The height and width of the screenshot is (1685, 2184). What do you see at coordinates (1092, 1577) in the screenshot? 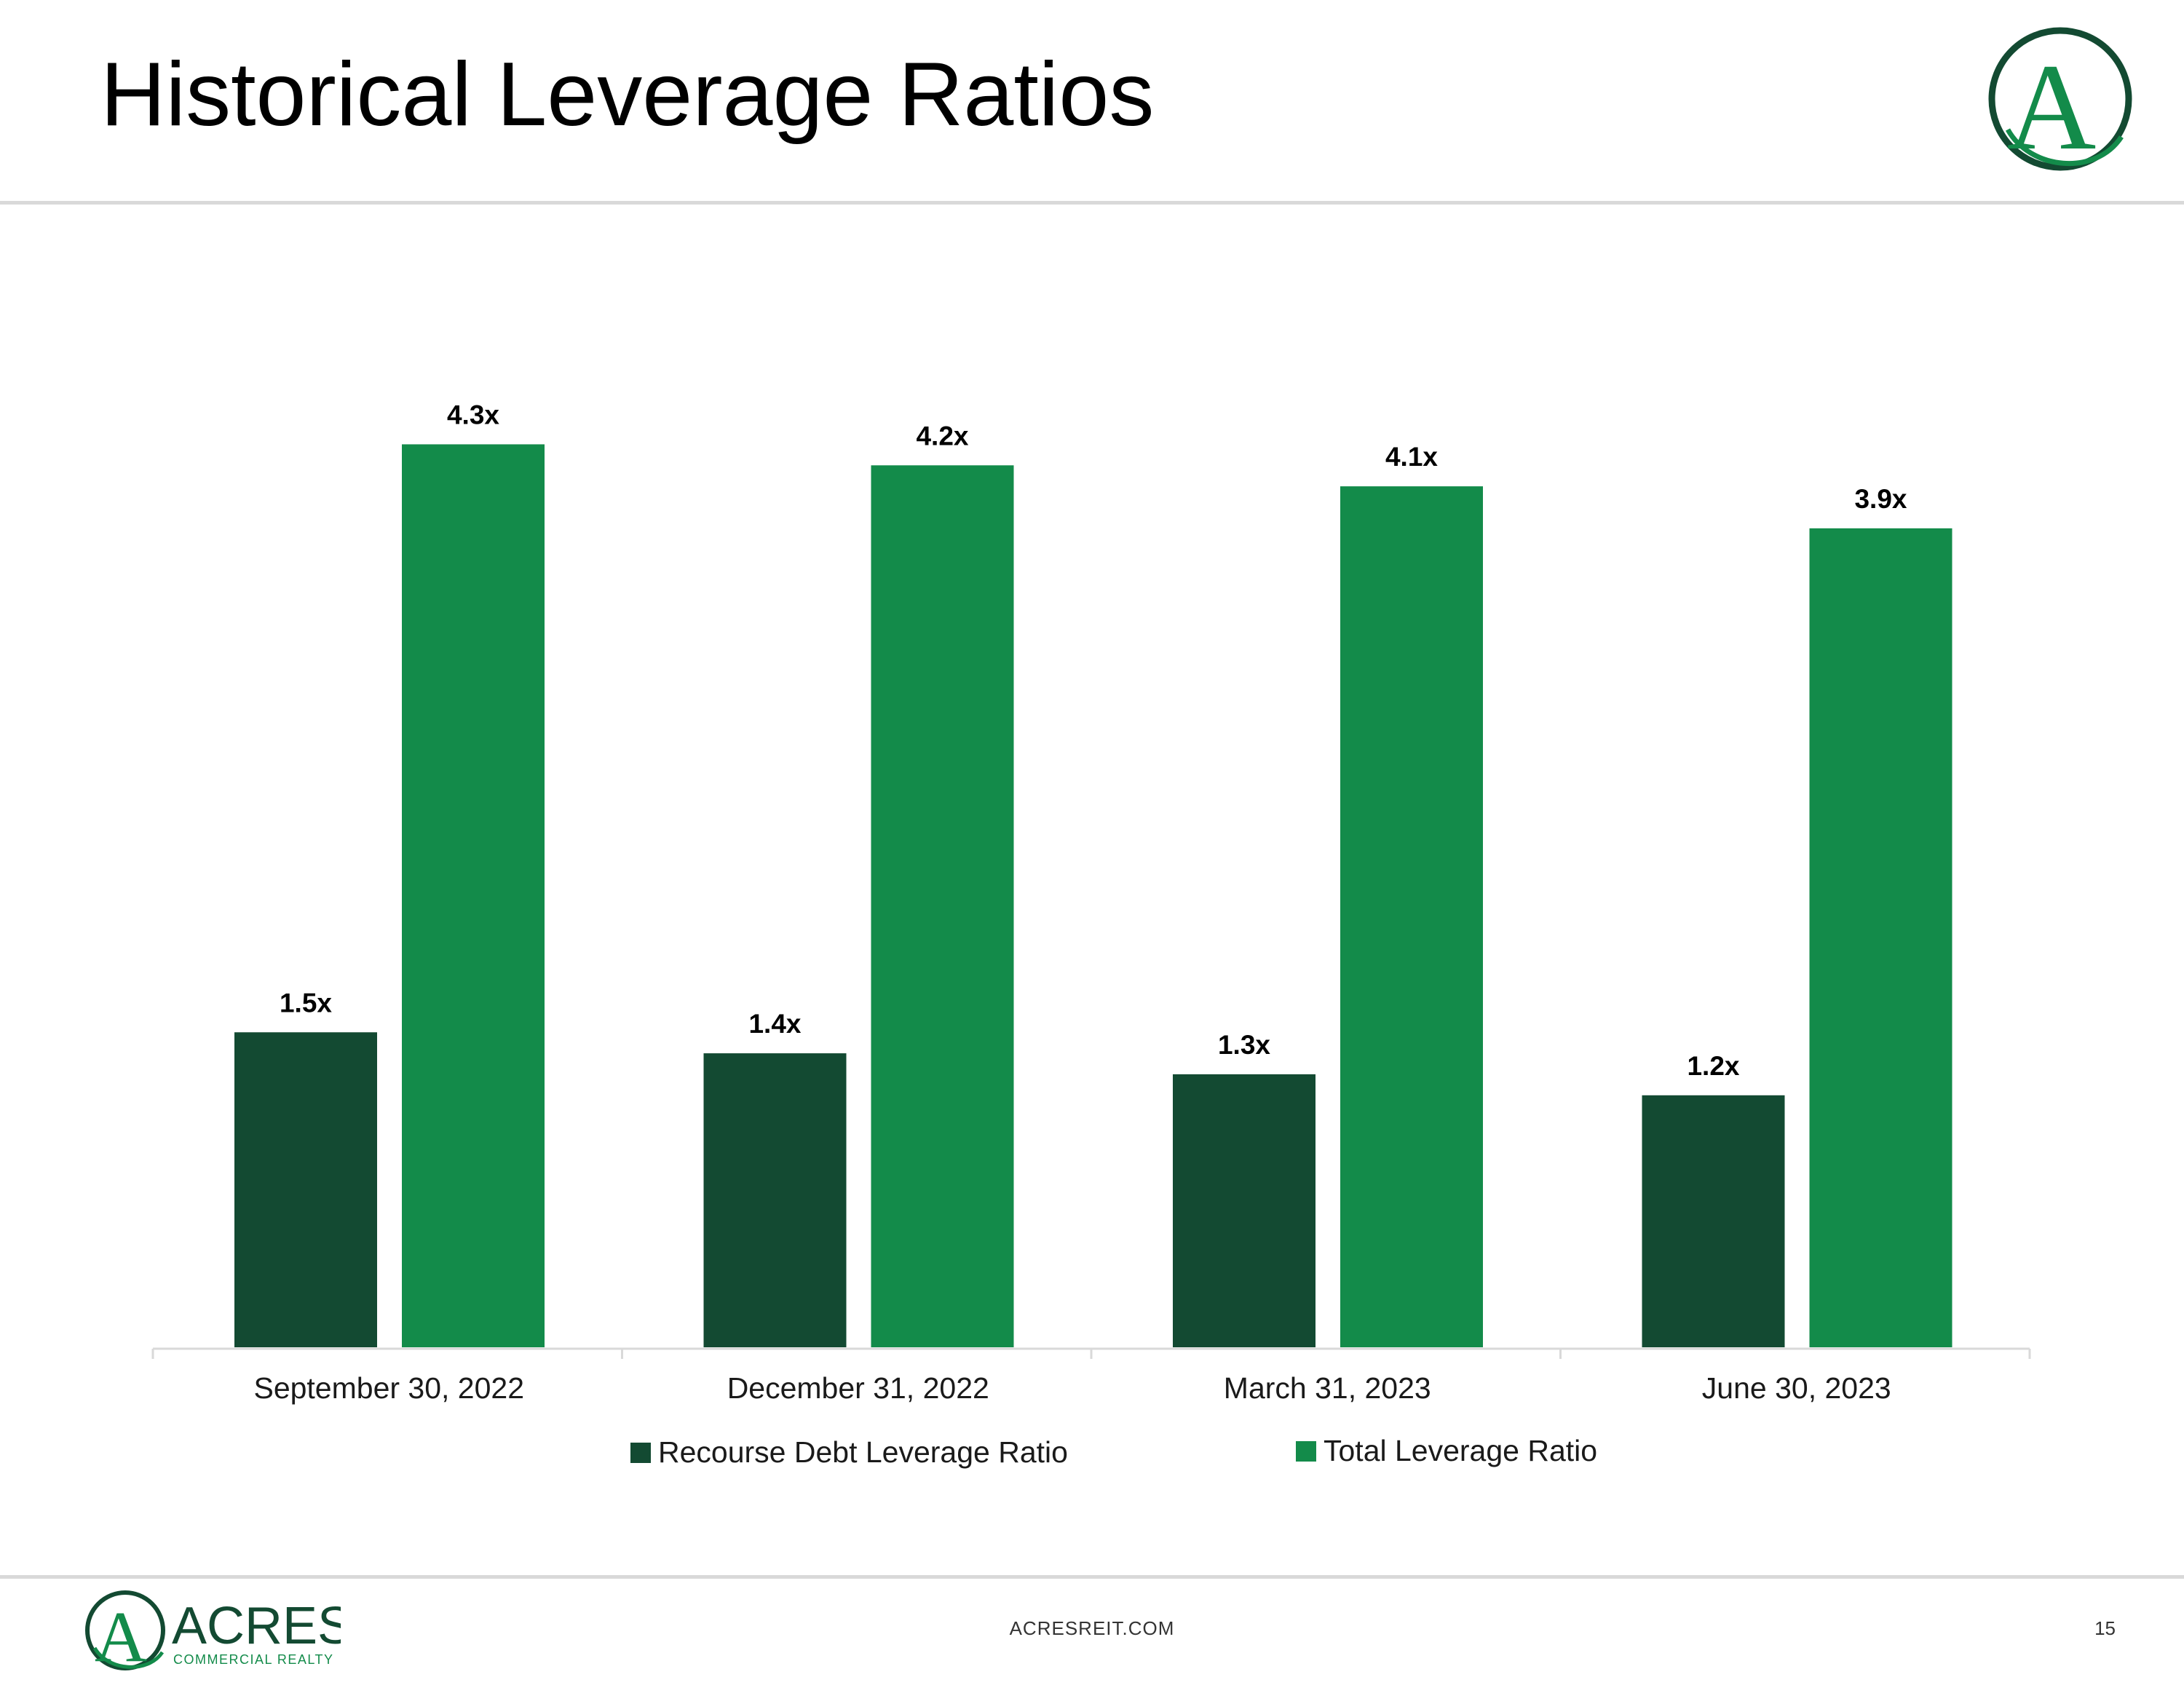
I see `footer-divider` at bounding box center [1092, 1577].